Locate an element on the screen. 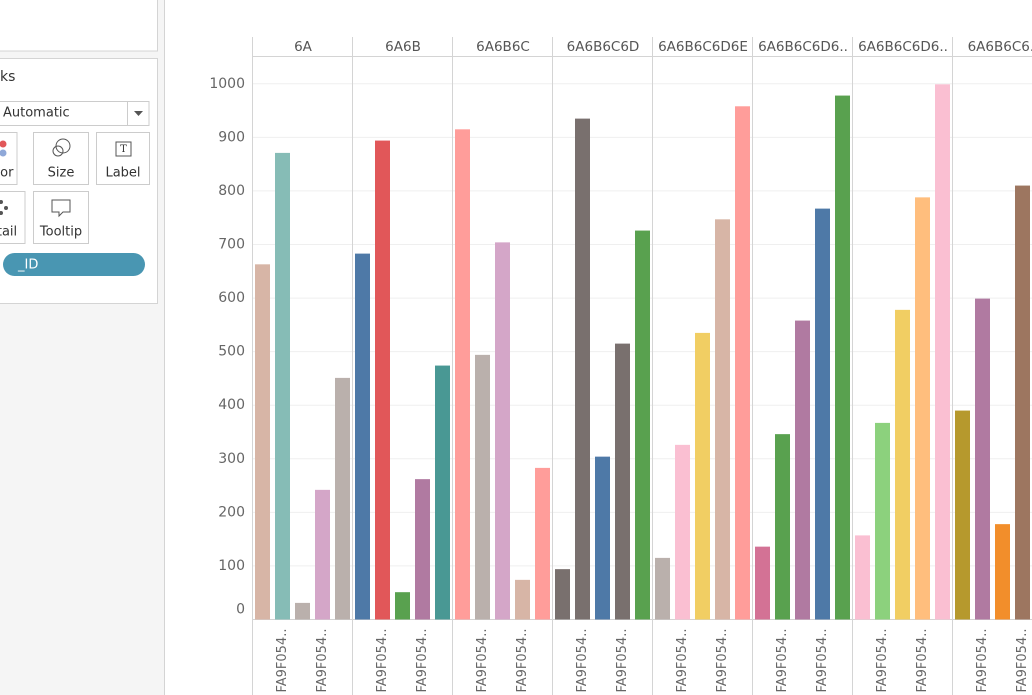 The image size is (1032, 695). filters-card is located at coordinates (79, 26).